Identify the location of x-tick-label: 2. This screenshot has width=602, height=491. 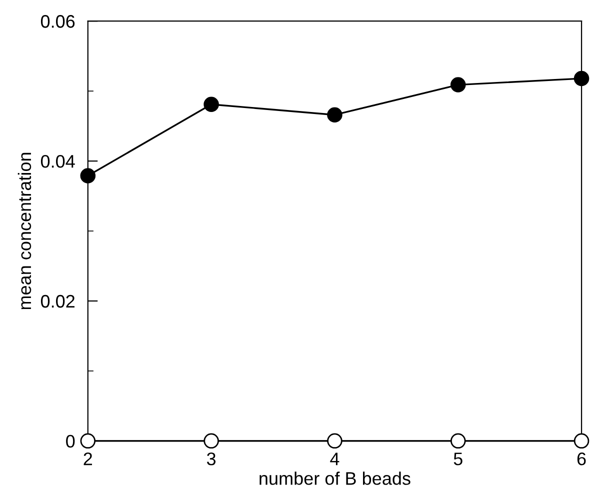
(88, 459).